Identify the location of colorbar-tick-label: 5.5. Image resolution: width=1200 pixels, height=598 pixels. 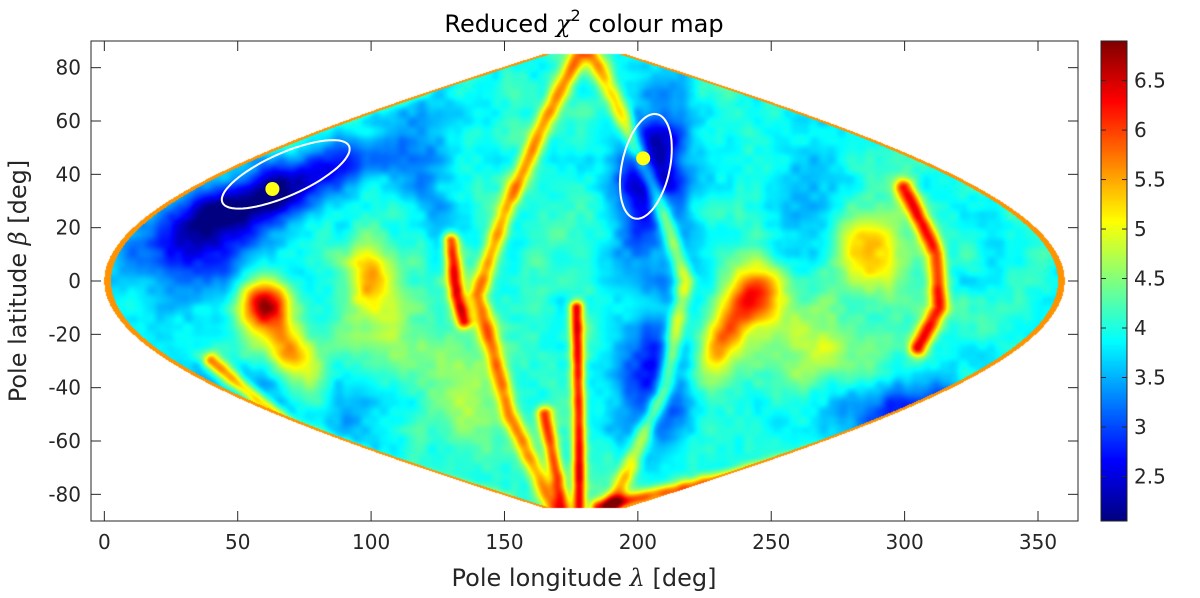
(1150, 180).